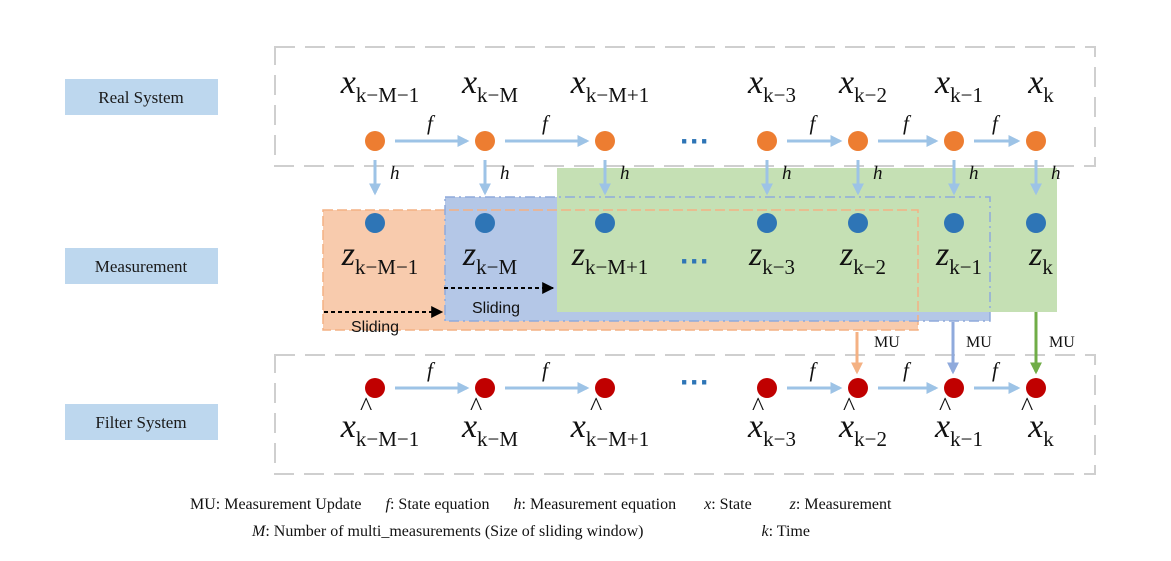 The height and width of the screenshot is (561, 1171). What do you see at coordinates (695, 141) in the screenshot?
I see `ellipsis-real: ···` at bounding box center [695, 141].